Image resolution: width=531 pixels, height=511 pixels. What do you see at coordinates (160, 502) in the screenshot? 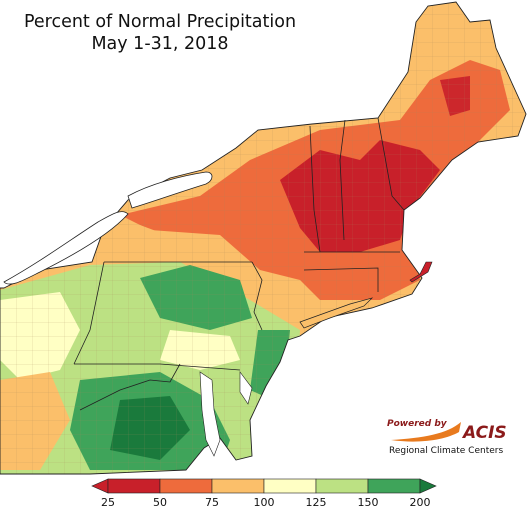
I see `legend-tick-50: 50` at bounding box center [160, 502].